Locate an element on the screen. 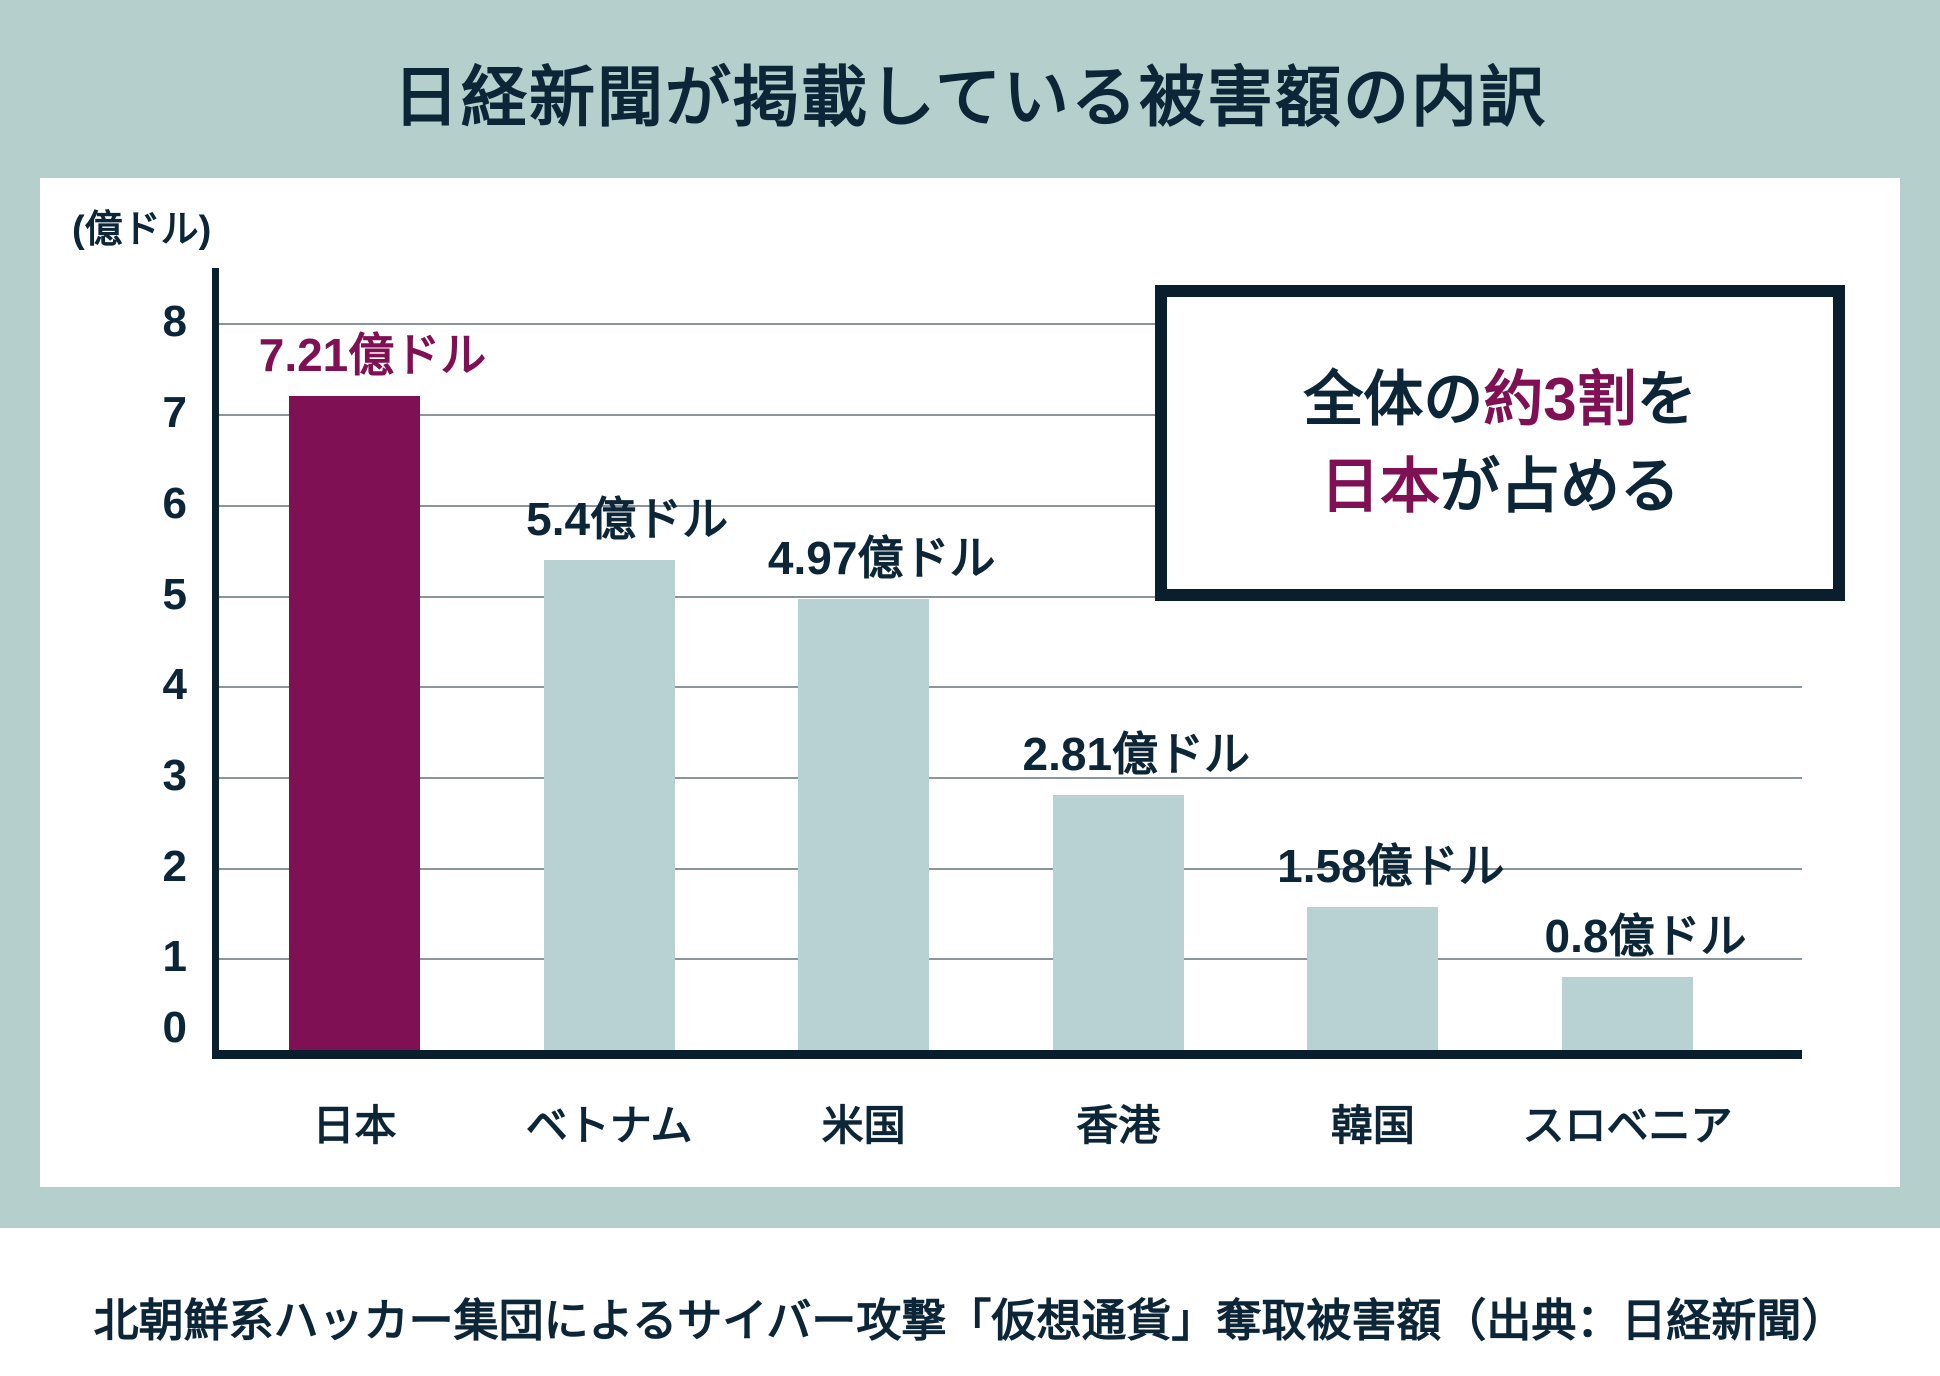  callout-line-2: 日本が占める is located at coordinates (1500, 486).